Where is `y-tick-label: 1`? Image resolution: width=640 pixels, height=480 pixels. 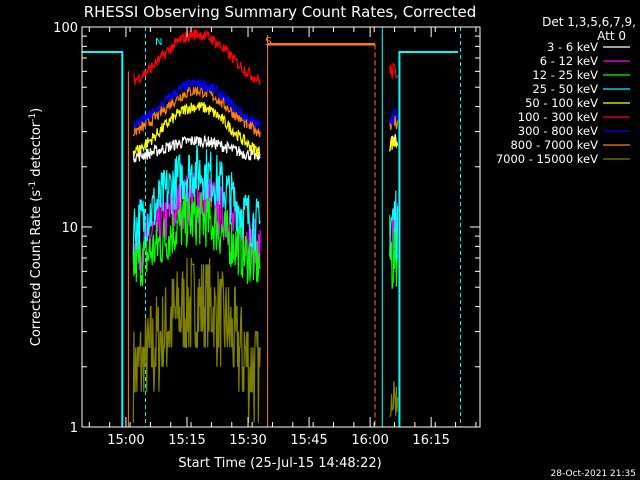 y-tick-label: 1 is located at coordinates (74, 428).